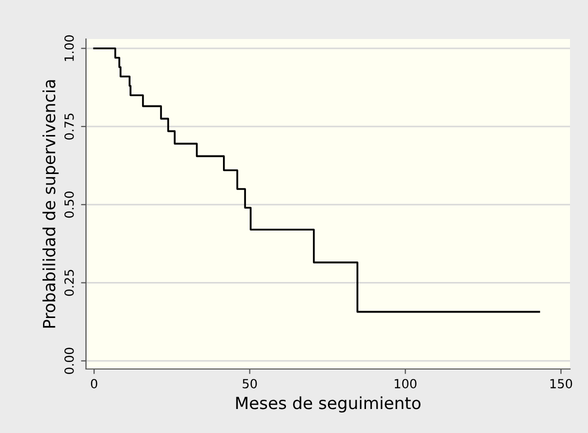 This screenshot has width=588, height=433. What do you see at coordinates (249, 383) in the screenshot?
I see `x-tick-label: 50` at bounding box center [249, 383].